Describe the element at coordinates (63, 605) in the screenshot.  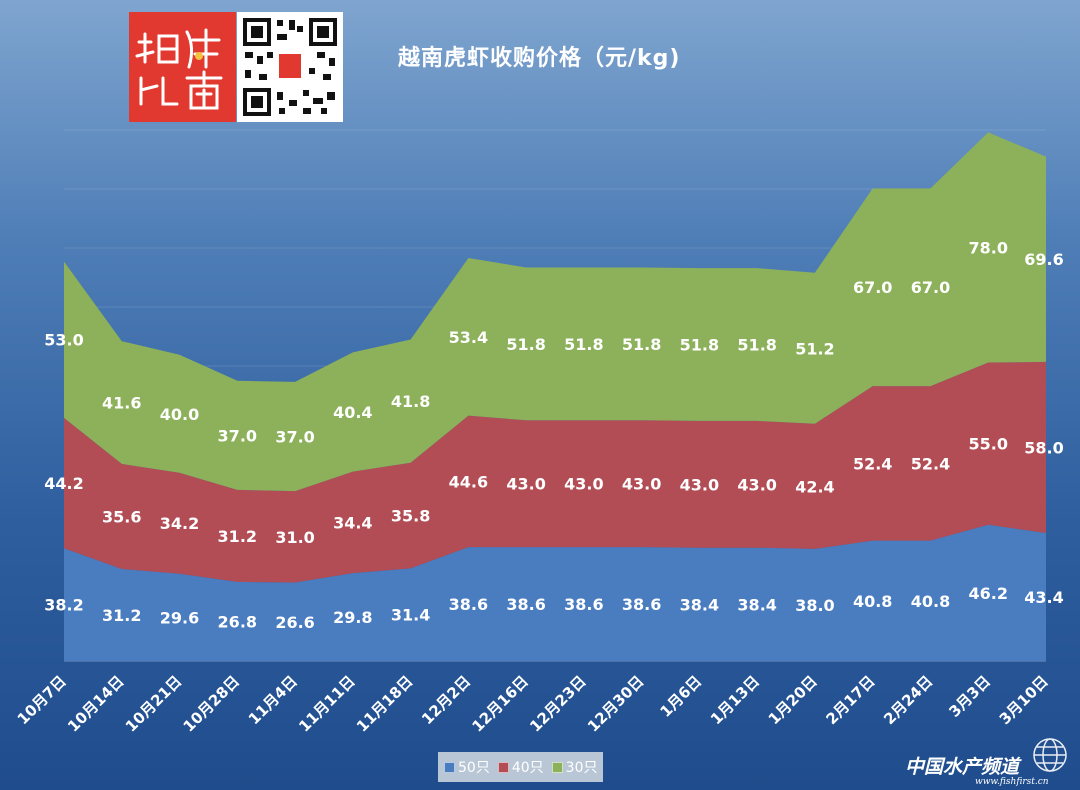
I see `data-label: 38.2` at that location.